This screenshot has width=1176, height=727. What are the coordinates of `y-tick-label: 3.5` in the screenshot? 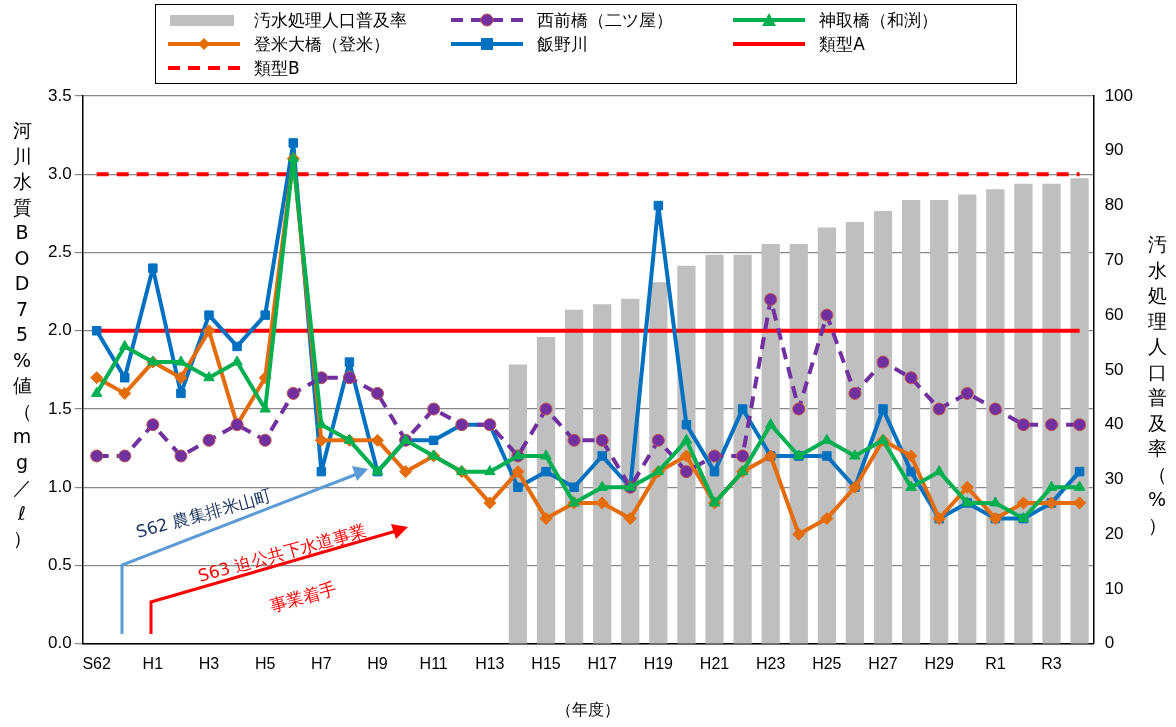 It's located at (59, 95).